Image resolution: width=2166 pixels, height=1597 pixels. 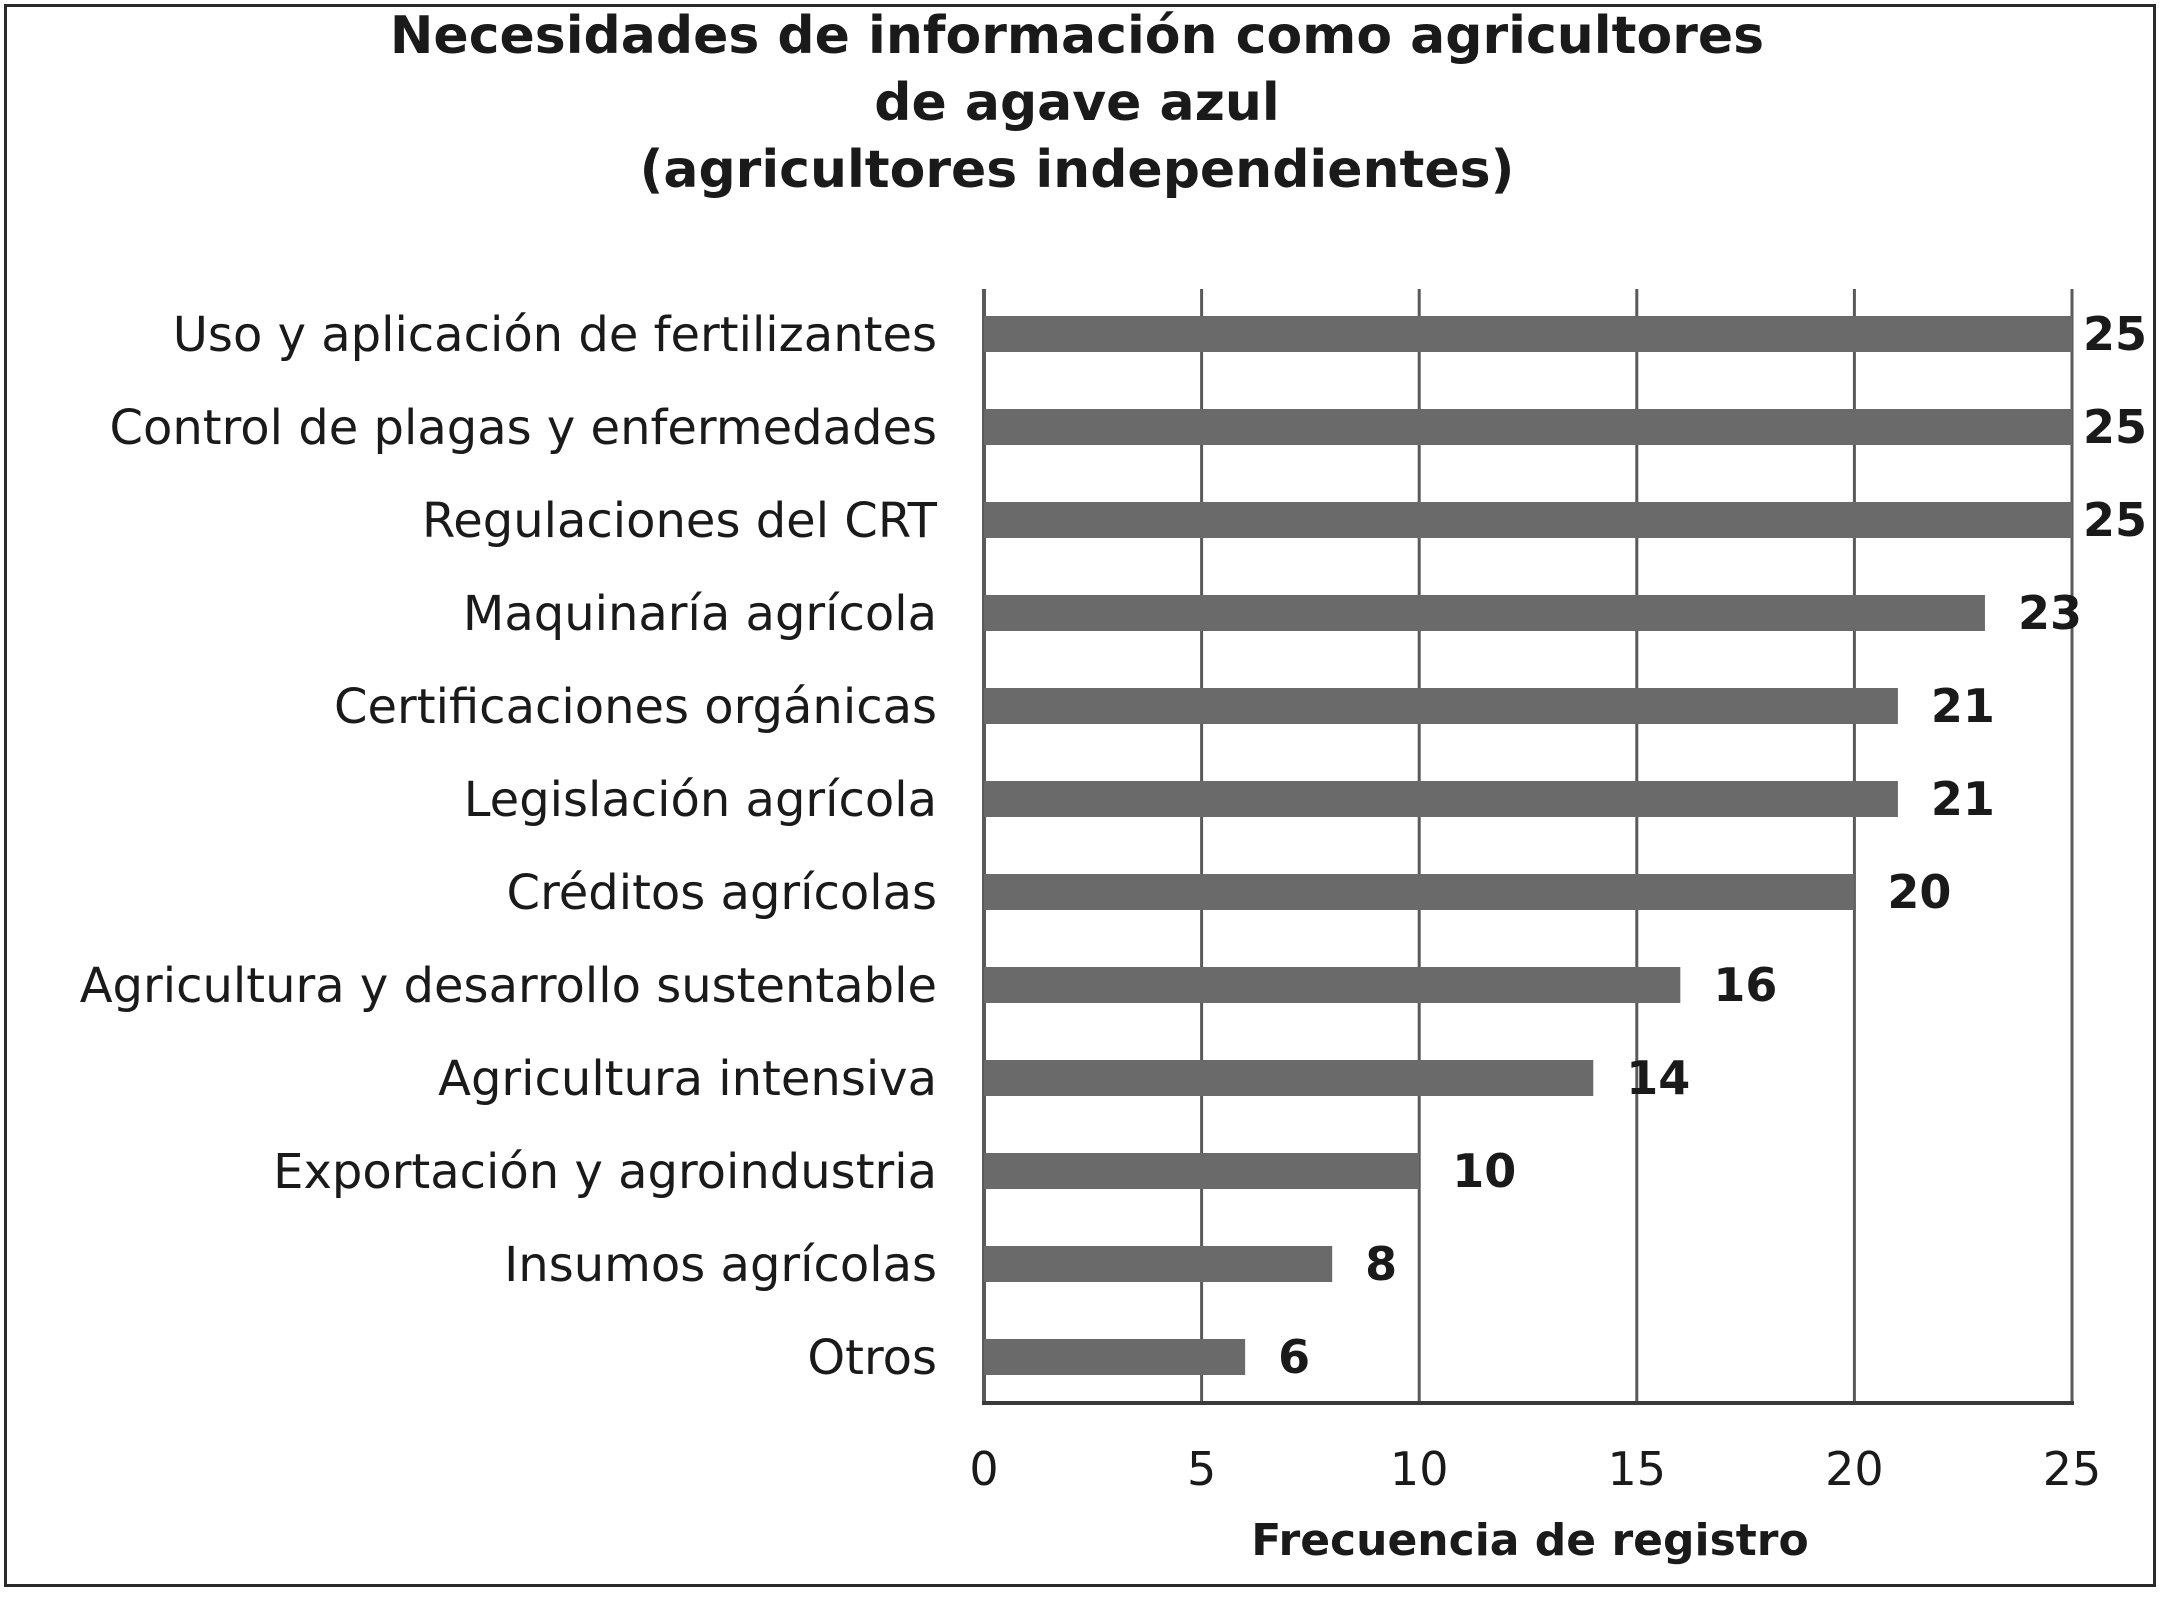 What do you see at coordinates (523, 428) in the screenshot?
I see `category-label-2: Control de plagas y enfermedades` at bounding box center [523, 428].